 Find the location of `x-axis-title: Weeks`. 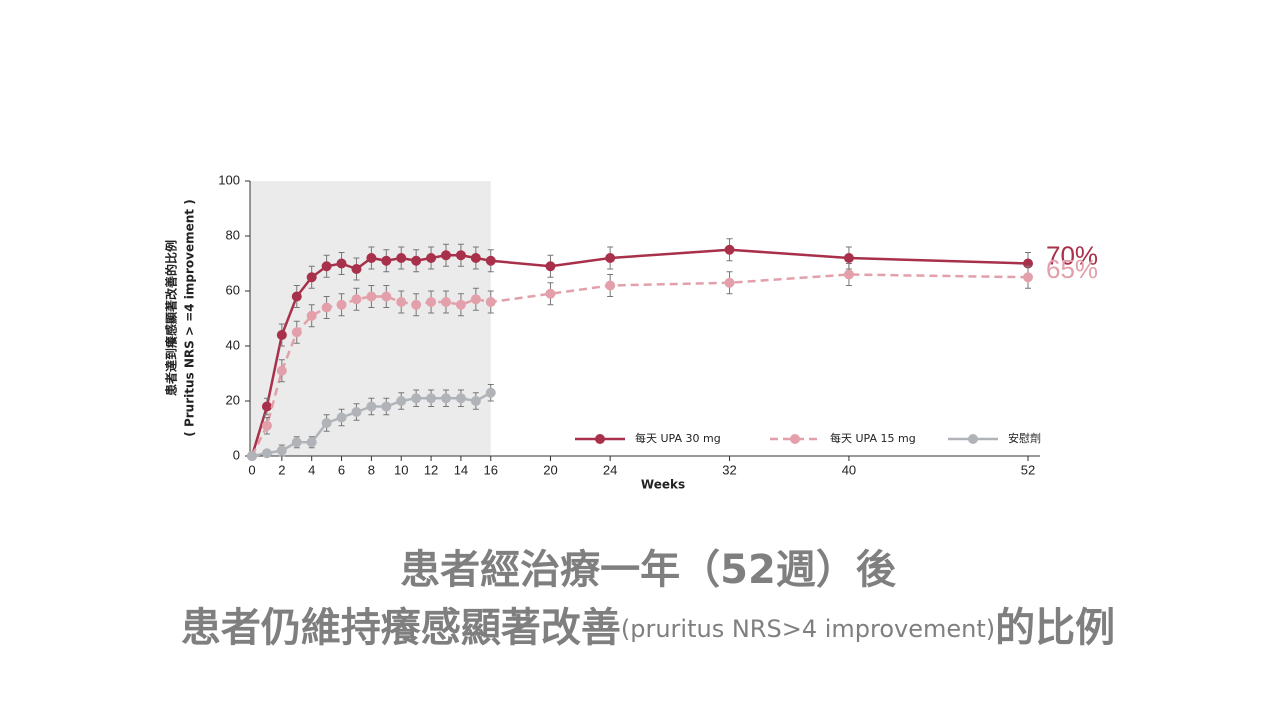

x-axis-title: Weeks is located at coordinates (663, 485).